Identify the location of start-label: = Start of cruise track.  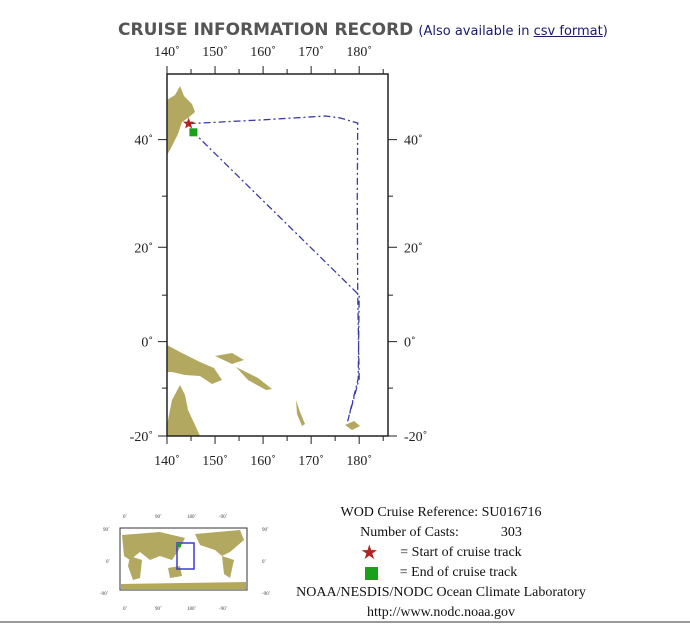
(461, 552).